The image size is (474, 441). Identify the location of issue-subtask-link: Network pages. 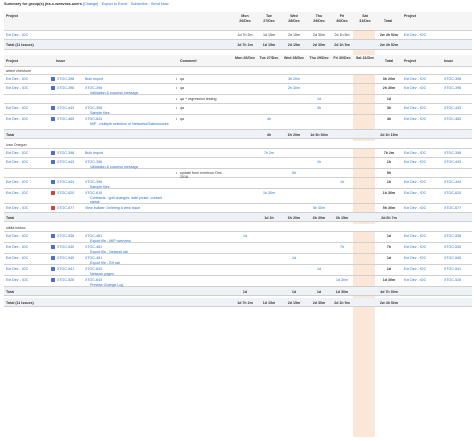
(102, 273).